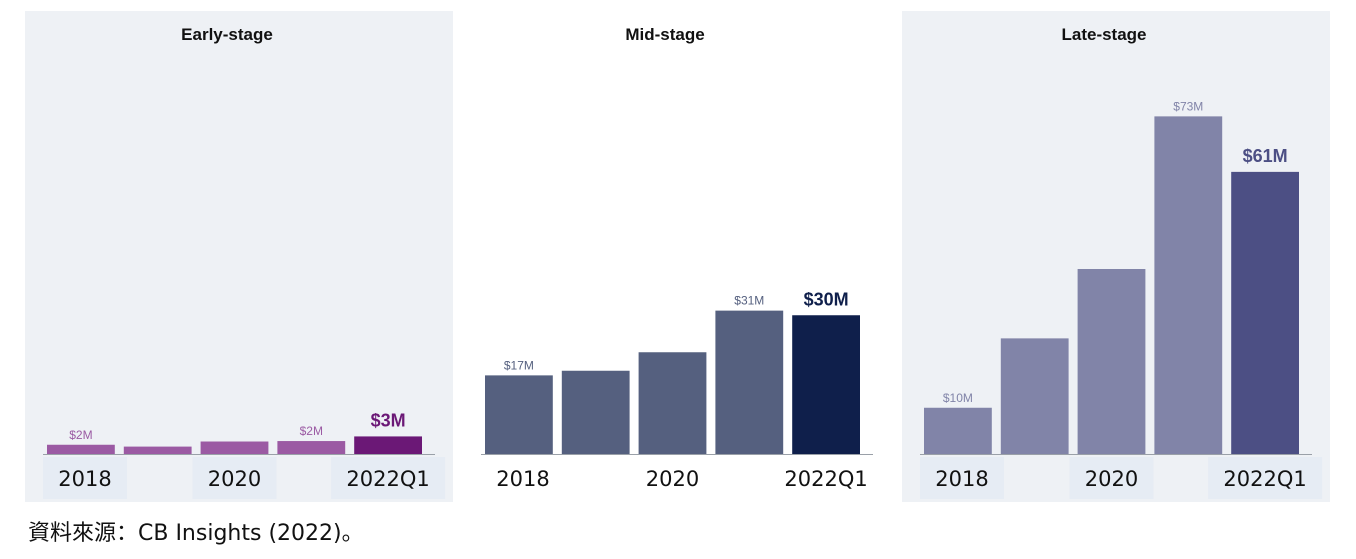 The height and width of the screenshot is (559, 1356). Describe the element at coordinates (958, 398) in the screenshot. I see `data-label: $10M` at that location.